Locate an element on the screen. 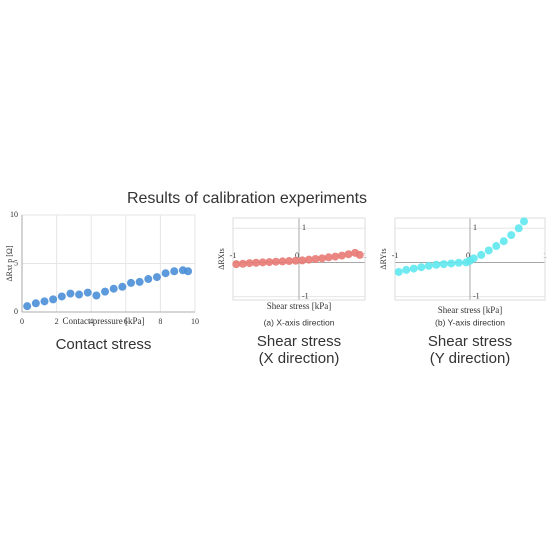 The height and width of the screenshot is (560, 560). y-tick-label: 5 is located at coordinates (16, 262).